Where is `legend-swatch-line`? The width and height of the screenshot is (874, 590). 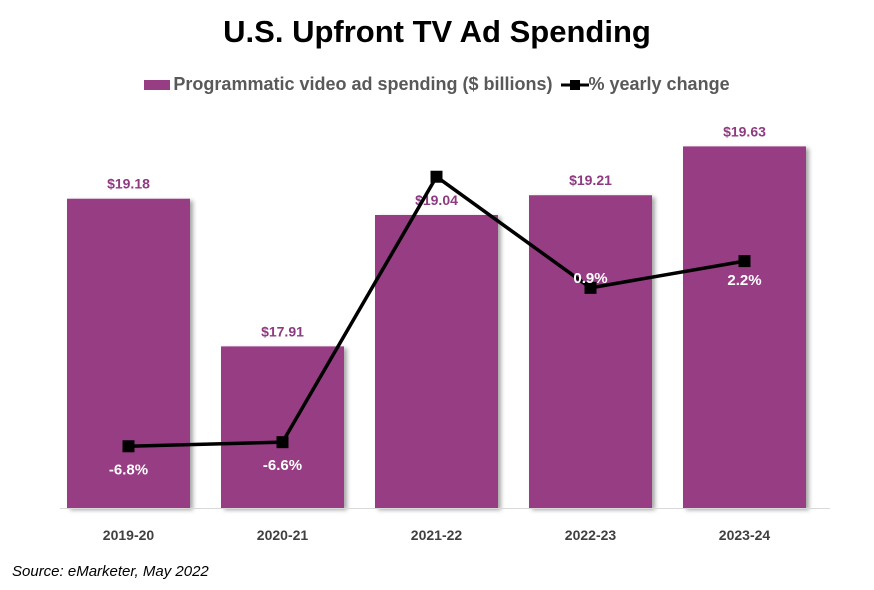
legend-swatch-line is located at coordinates (574, 84).